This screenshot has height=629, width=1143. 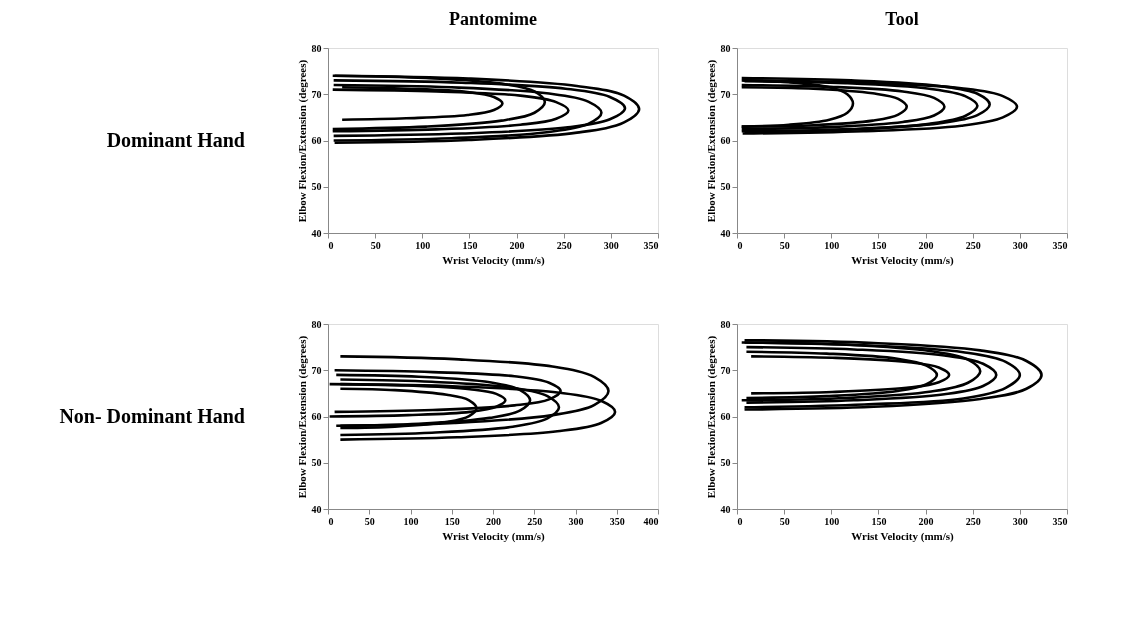 What do you see at coordinates (152, 415) in the screenshot?
I see `text: Non- Dominant Hand` at bounding box center [152, 415].